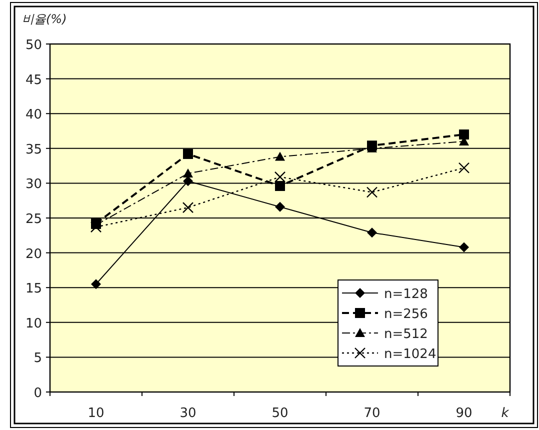  Describe the element at coordinates (33, 80) in the screenshot. I see `y-tick-label: 45` at that location.